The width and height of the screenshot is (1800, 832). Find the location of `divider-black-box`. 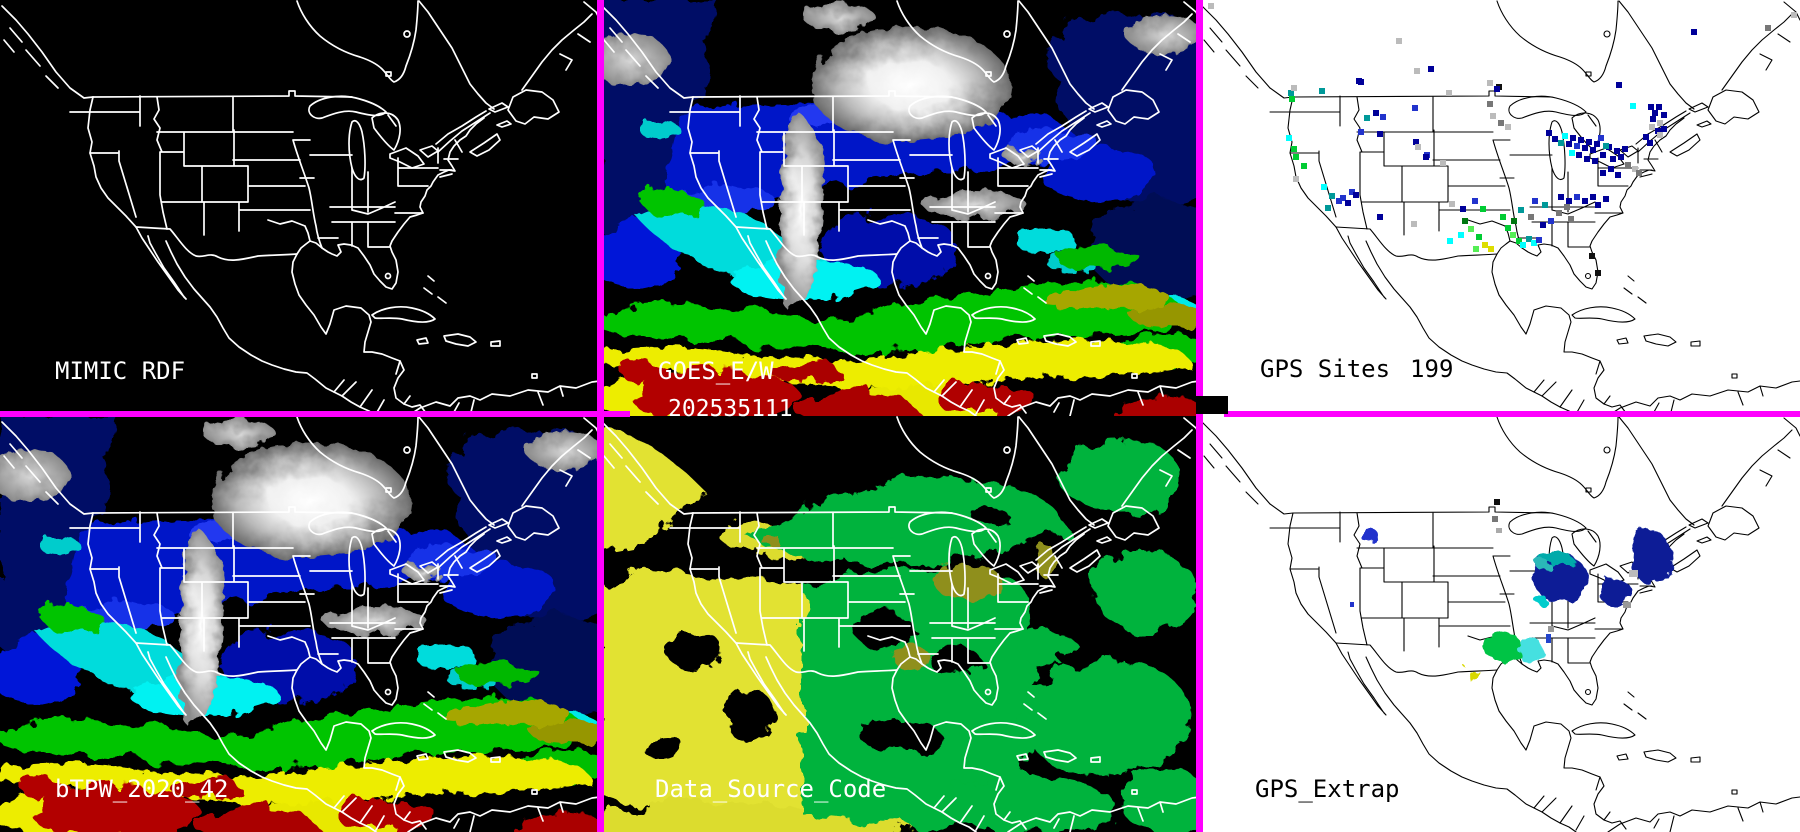

divider-black-box is located at coordinates (1212, 405).